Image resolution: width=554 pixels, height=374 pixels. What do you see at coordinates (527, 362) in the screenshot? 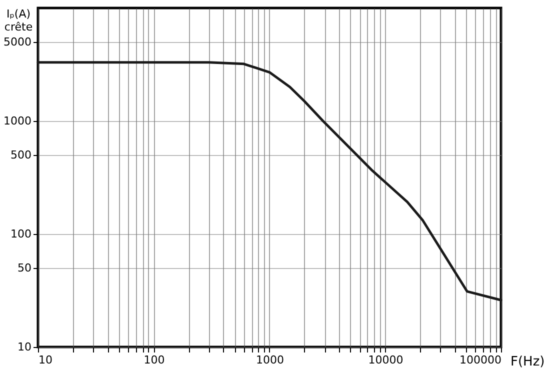
I see `x-axis-title: F(Hz)` at bounding box center [527, 362].